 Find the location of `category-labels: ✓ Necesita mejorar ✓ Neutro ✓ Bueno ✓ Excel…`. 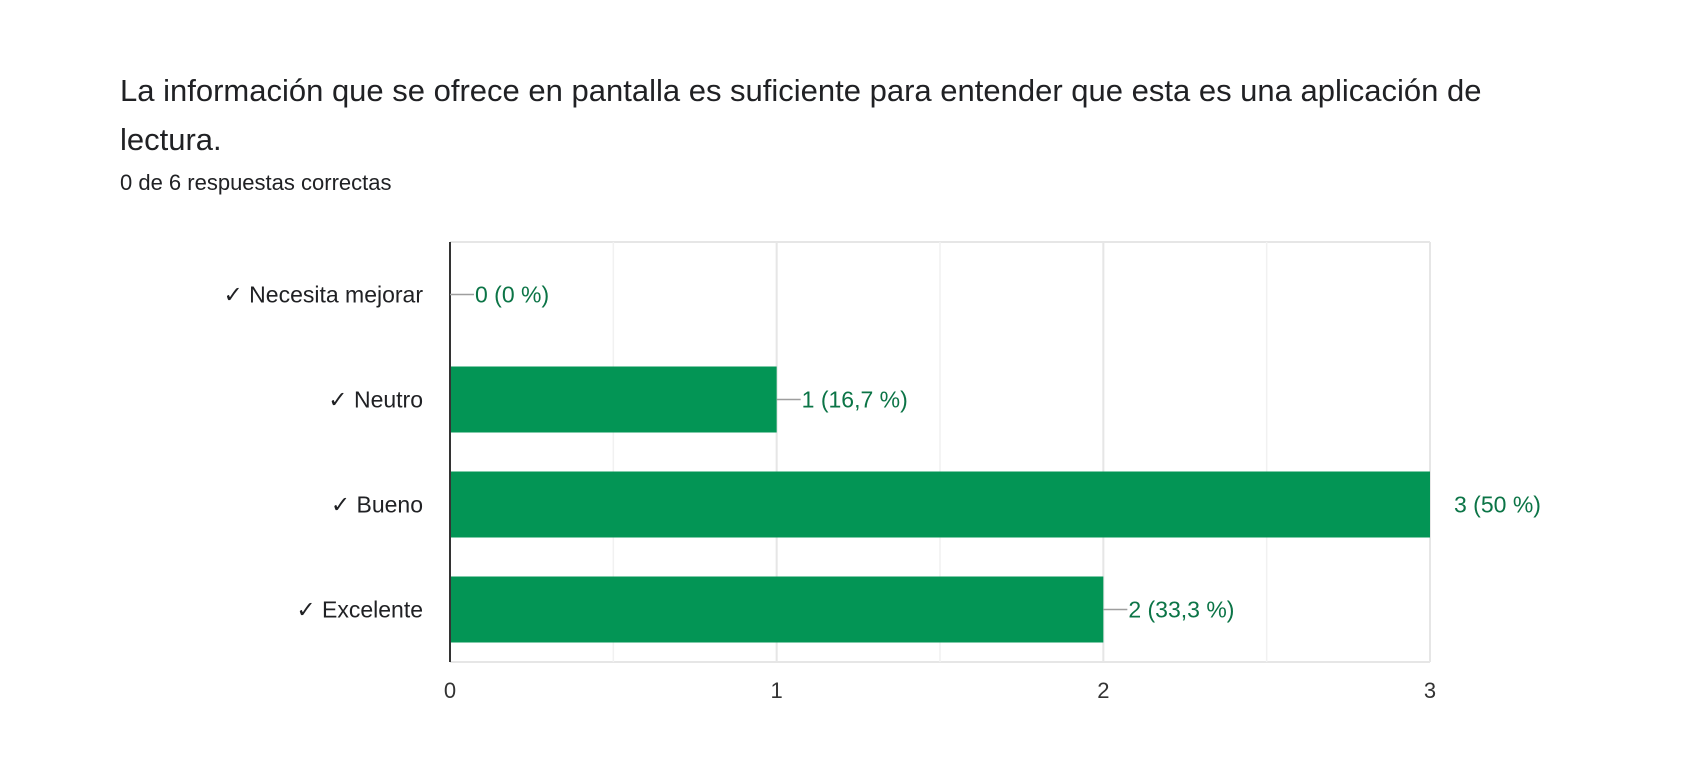

category-labels: ✓ Necesita mejorar ✓ Neutro ✓ Bueno ✓ Excel… is located at coordinates (324, 452).